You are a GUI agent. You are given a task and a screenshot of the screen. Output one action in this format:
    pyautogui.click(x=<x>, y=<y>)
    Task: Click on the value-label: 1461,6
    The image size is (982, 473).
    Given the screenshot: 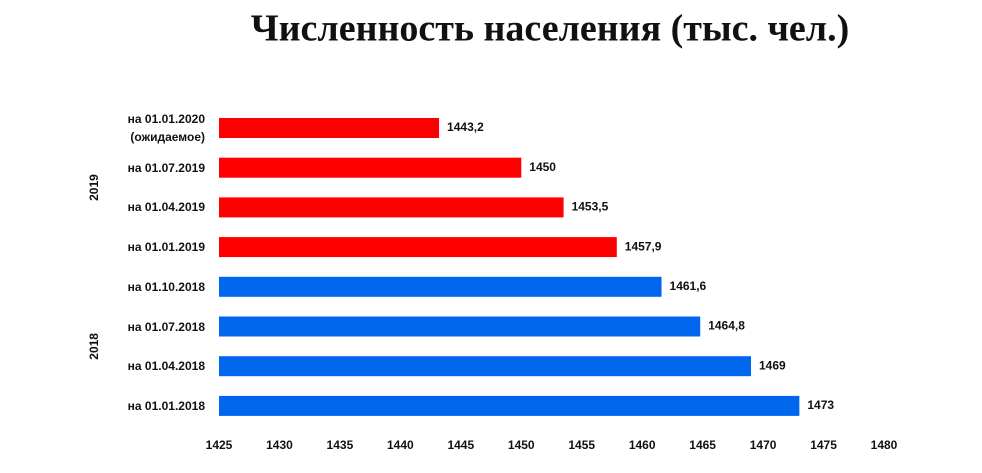 What is the action you would take?
    pyautogui.click(x=688, y=286)
    